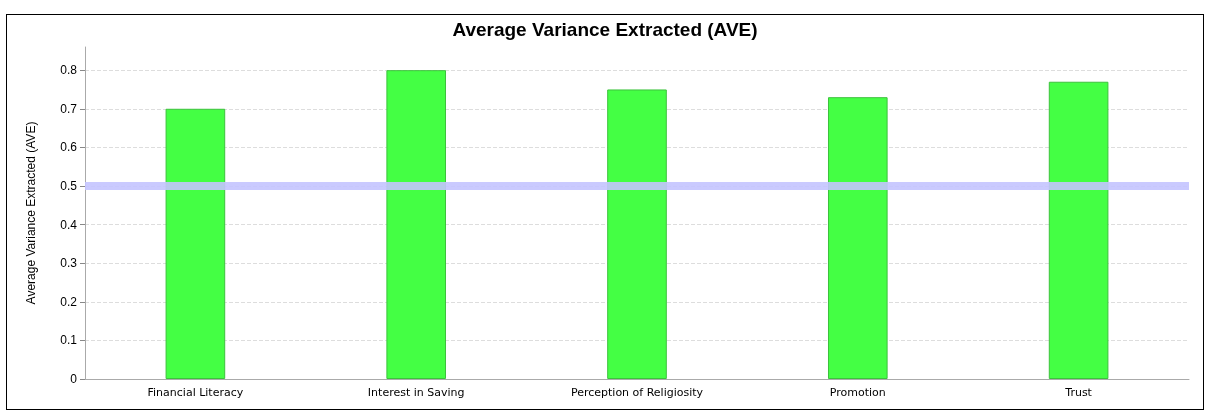 This screenshot has height=414, width=1218. Describe the element at coordinates (605, 29) in the screenshot. I see `chart-title: Average Variance Extracted (AVE)` at that location.